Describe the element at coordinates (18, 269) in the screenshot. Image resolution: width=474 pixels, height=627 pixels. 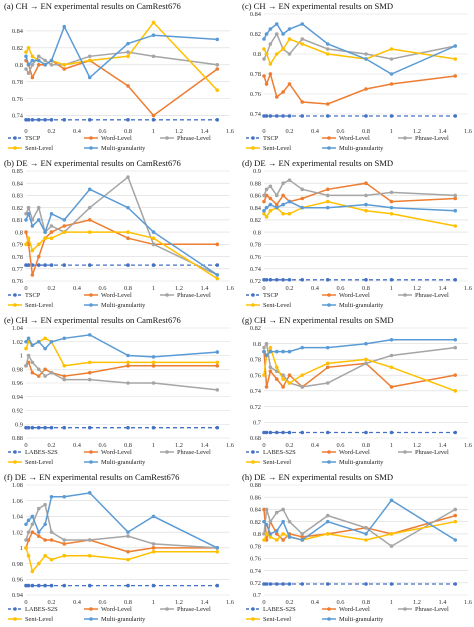
I see `y-tick-label: 0.77` at that location.